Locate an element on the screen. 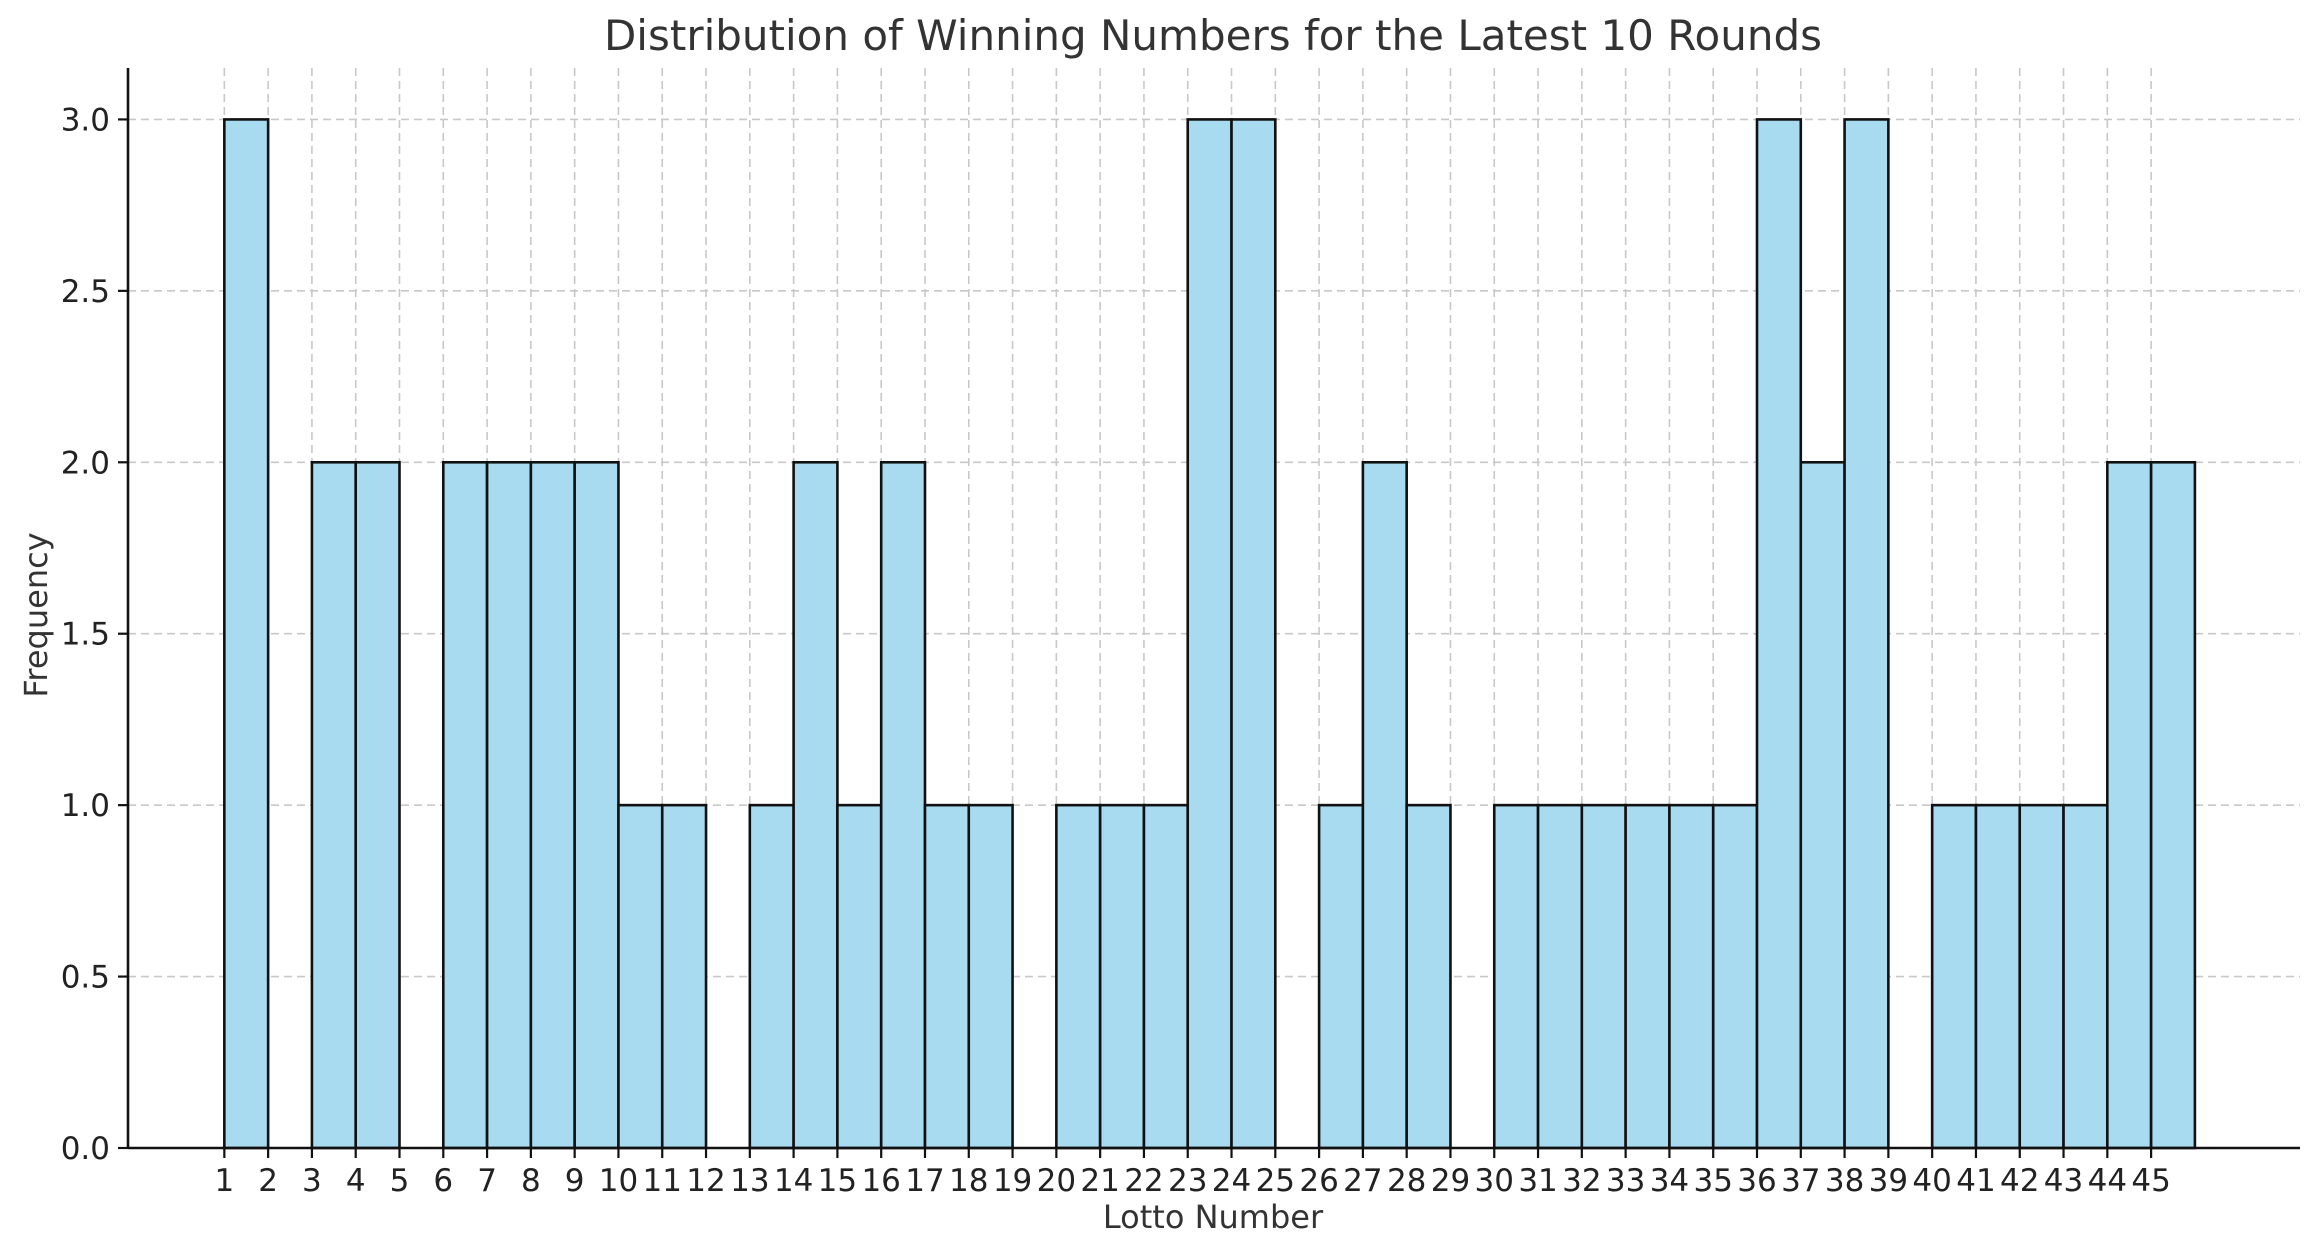  x-tick-label: 11 is located at coordinates (662, 1181).